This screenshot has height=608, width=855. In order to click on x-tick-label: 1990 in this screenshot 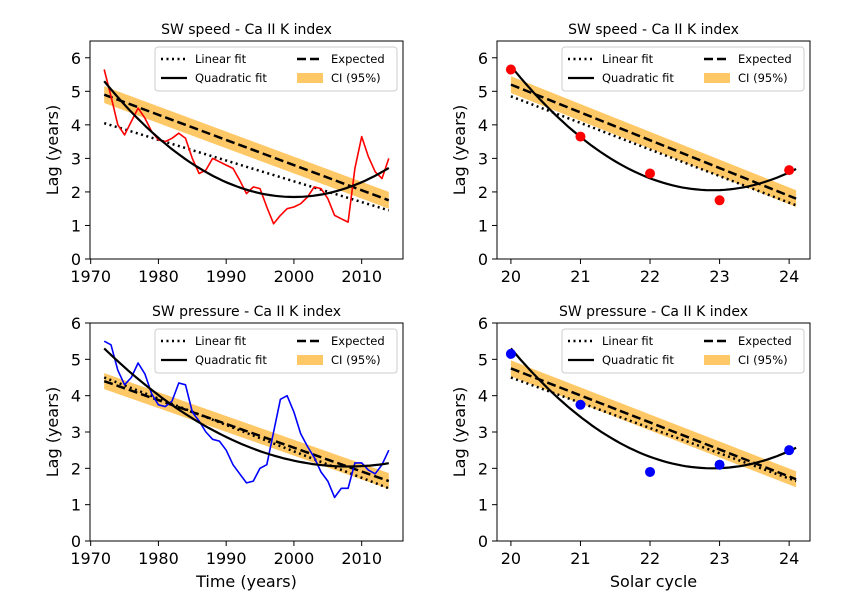, I will do `click(226, 558)`.